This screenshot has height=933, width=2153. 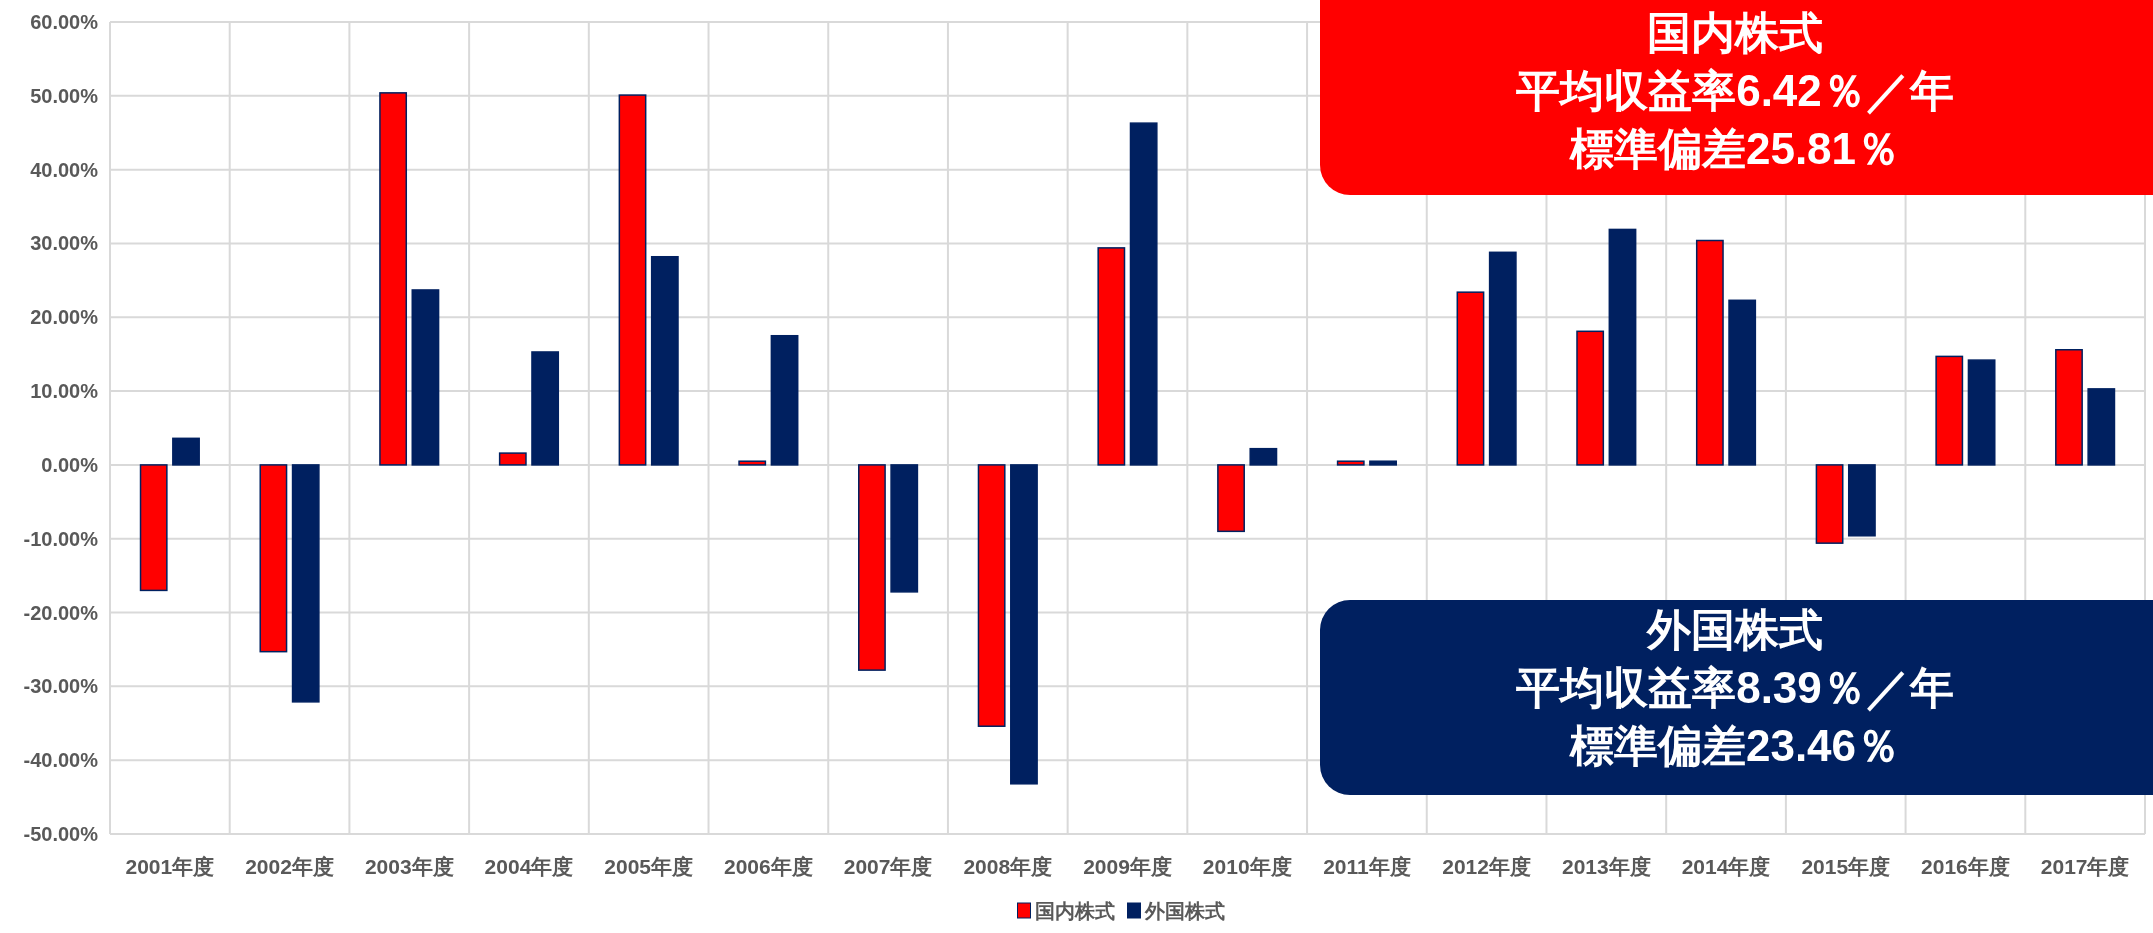 I want to click on x-tick-label: 2010年度, so click(x=1247, y=866).